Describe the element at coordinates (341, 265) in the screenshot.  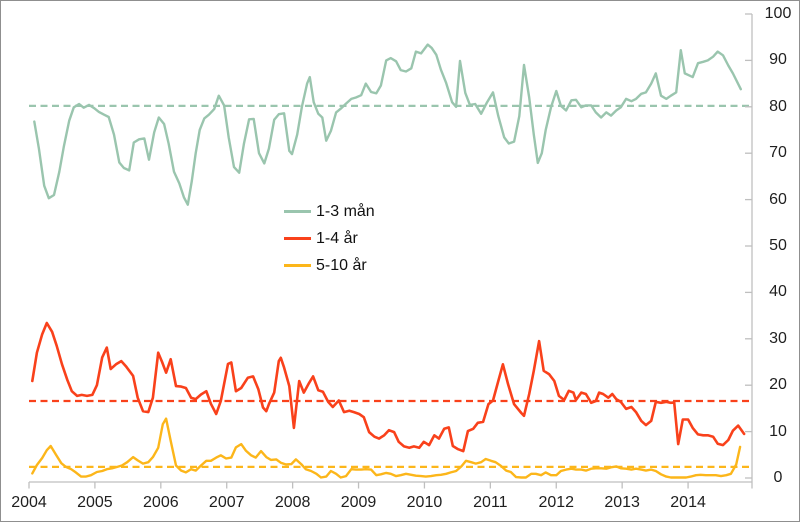
I see `legend-label-5-10-ar: 5-10 år` at that location.